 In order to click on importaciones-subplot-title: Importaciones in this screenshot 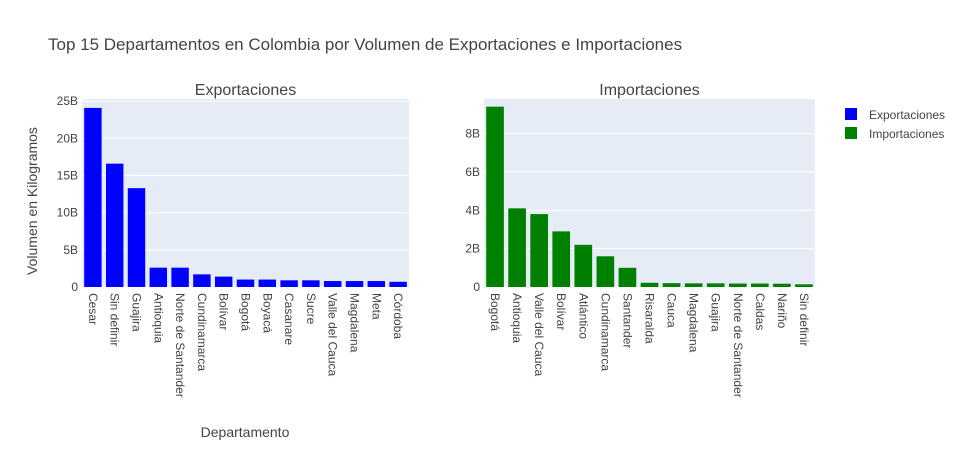, I will do `click(649, 90)`.